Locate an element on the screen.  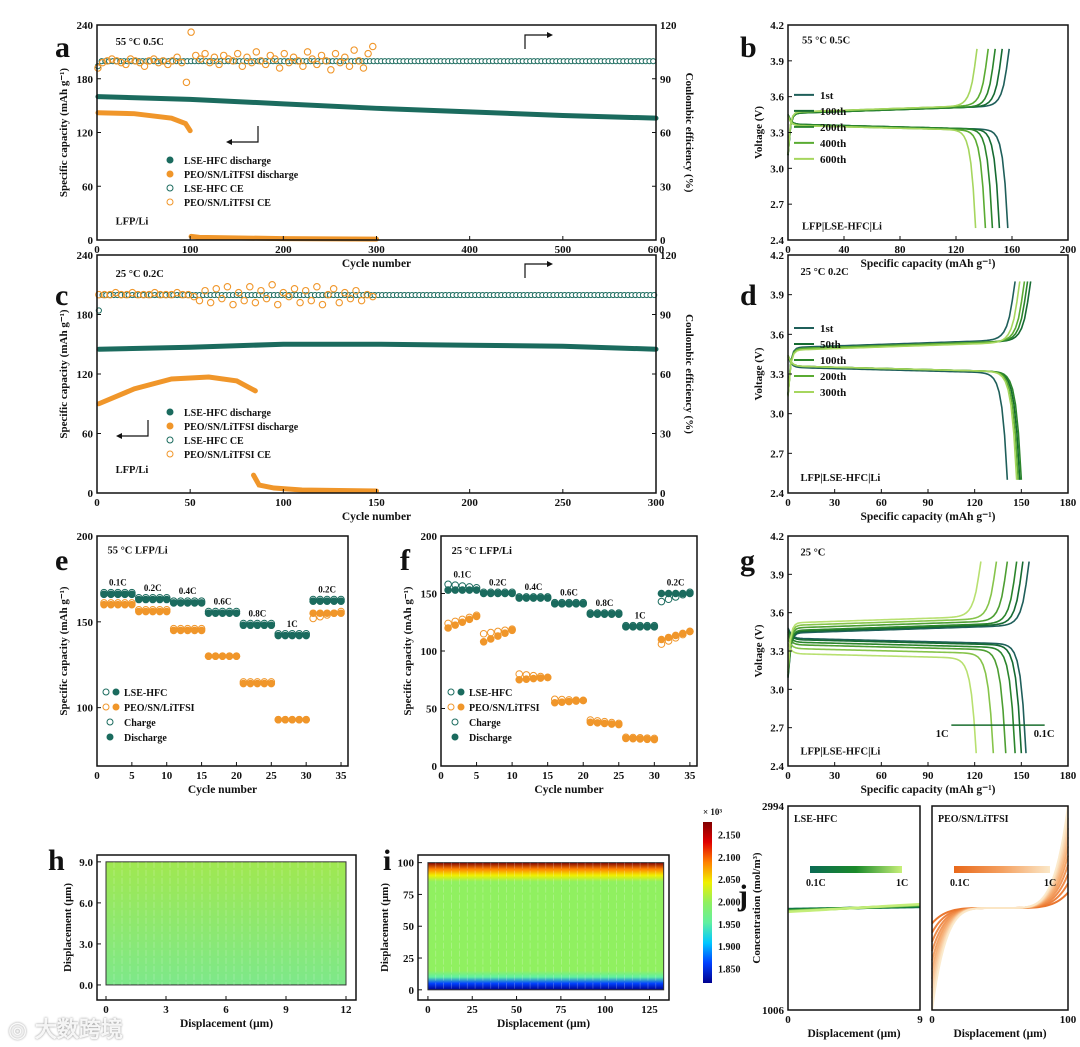
x-tick-label: 30 is located at coordinates (835, 776).